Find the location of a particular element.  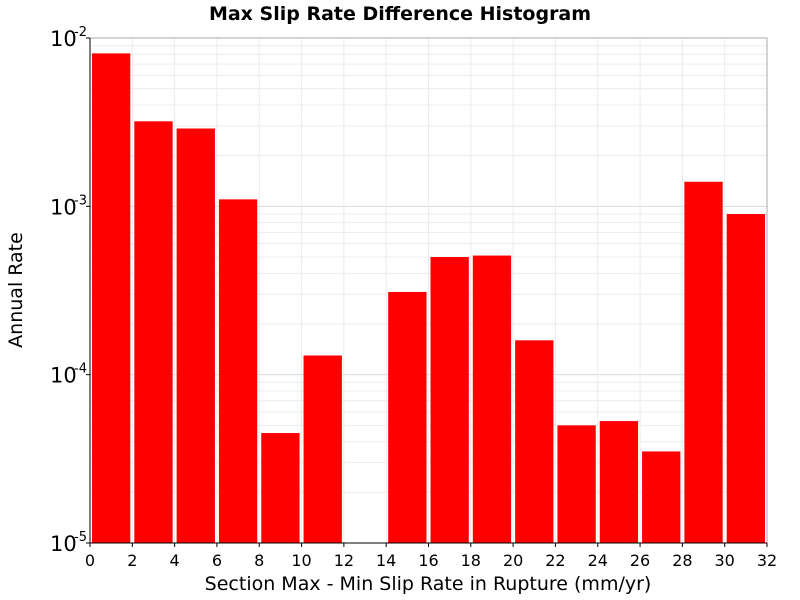

y-tick-label-exponent: -2 is located at coordinates (80, 32).